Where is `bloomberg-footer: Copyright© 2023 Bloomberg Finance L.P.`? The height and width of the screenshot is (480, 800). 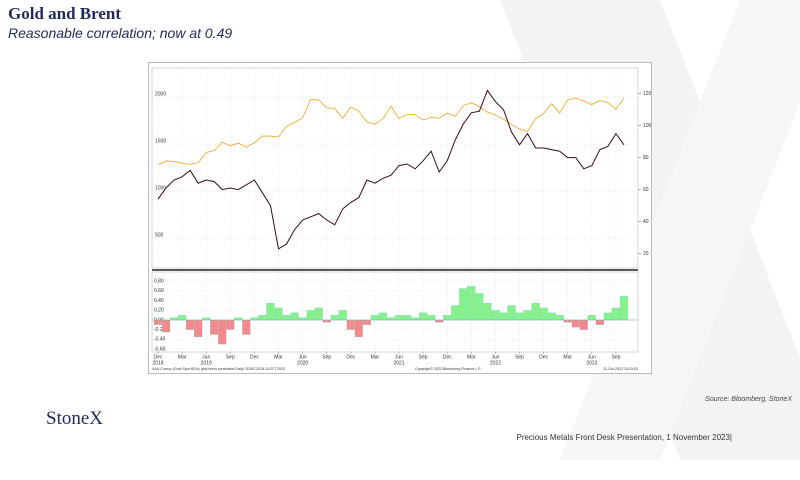
bloomberg-footer: Copyright© 2023 Bloomberg Finance L.P. is located at coordinates (448, 369).